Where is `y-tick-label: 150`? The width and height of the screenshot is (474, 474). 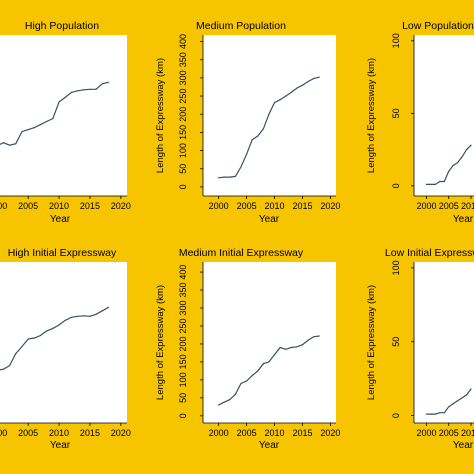
y-tick-label: 150 is located at coordinates (183, 361).